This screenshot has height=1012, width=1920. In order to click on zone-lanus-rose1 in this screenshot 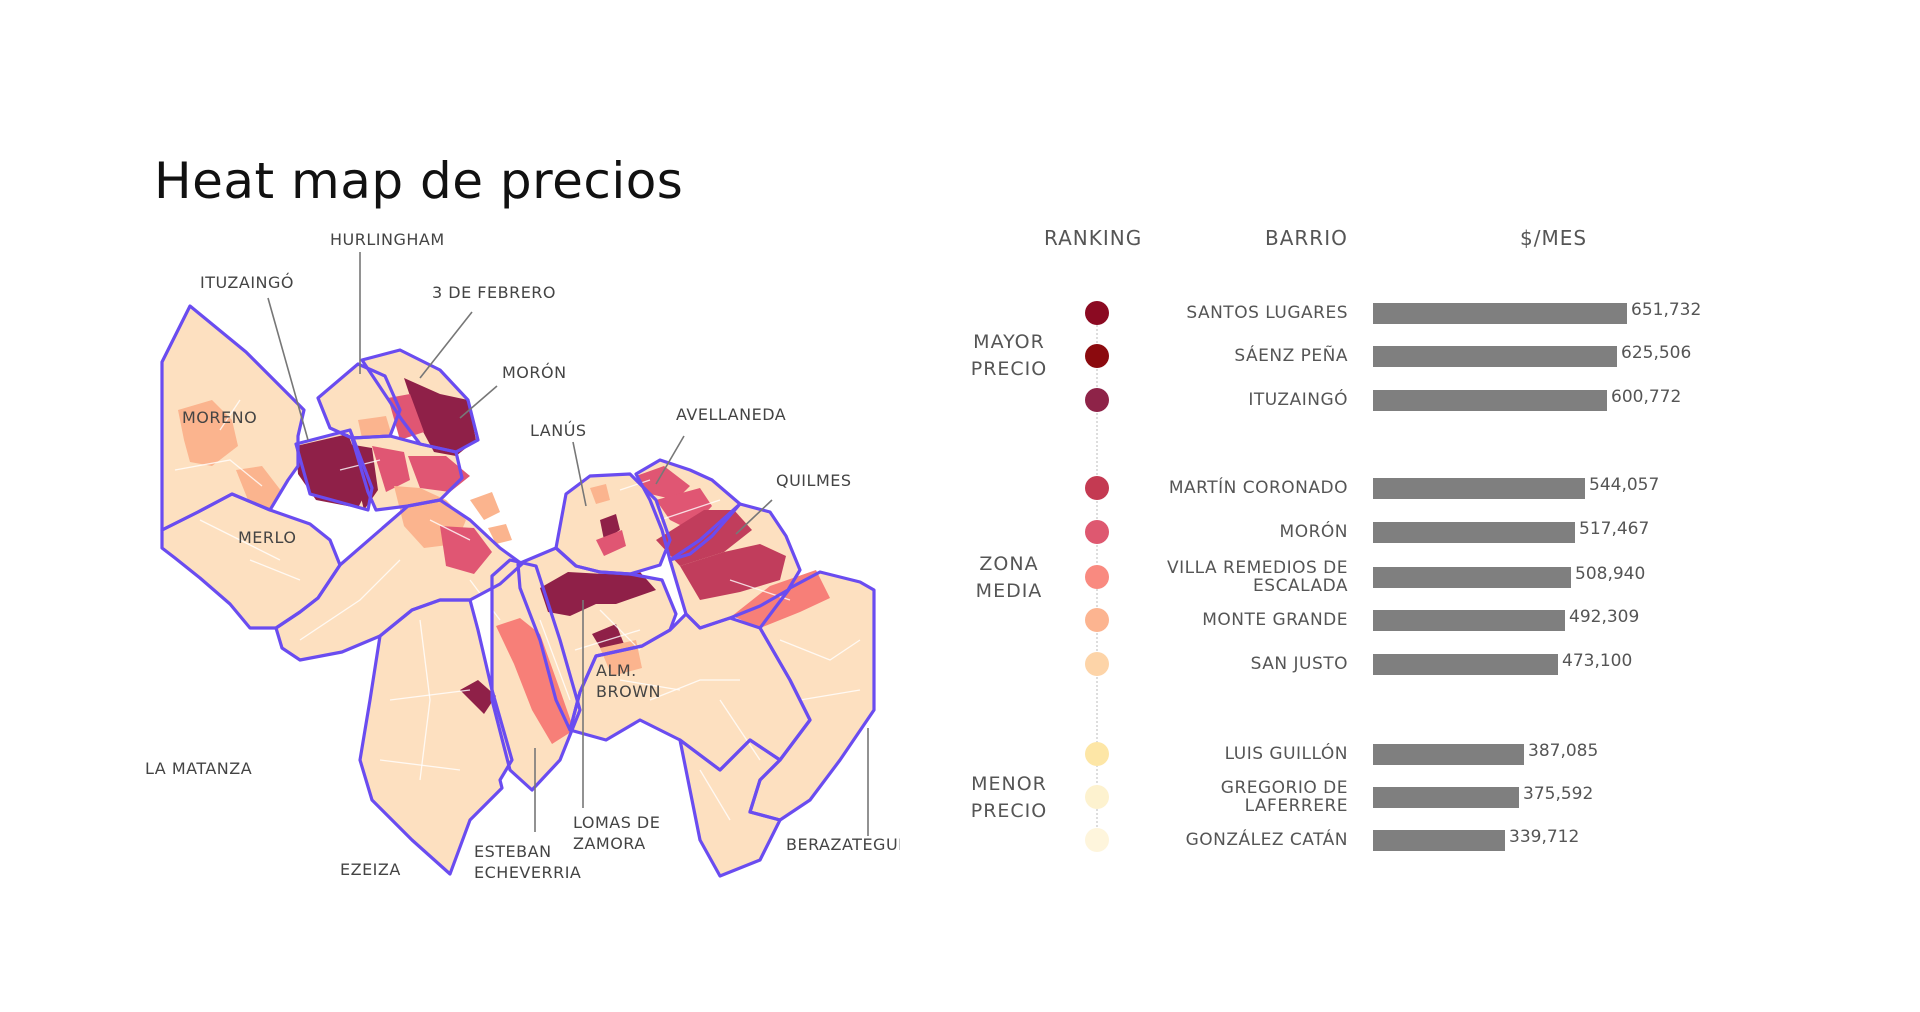, I will do `click(611, 543)`.